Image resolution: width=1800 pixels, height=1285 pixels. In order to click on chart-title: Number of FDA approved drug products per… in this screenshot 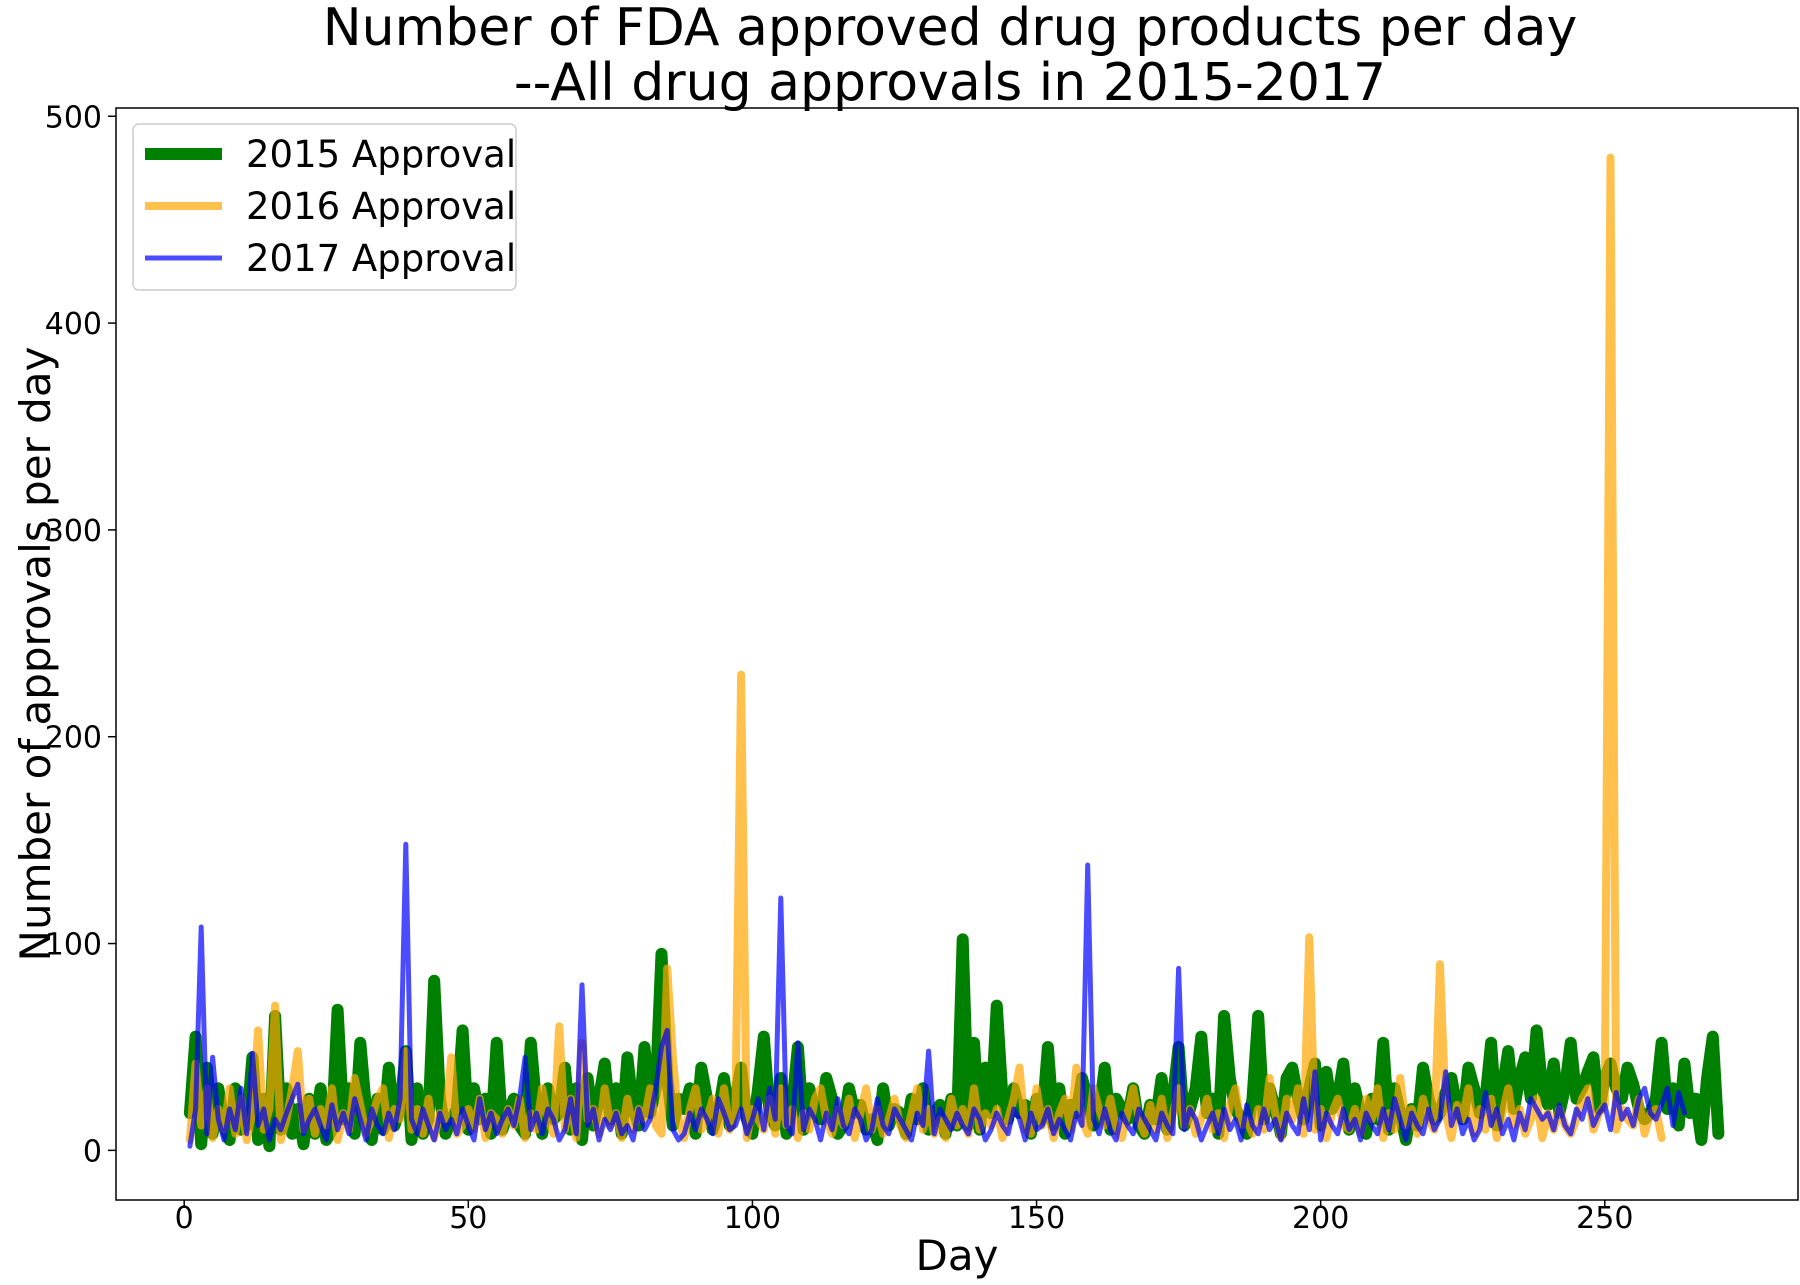, I will do `click(950, 29)`.